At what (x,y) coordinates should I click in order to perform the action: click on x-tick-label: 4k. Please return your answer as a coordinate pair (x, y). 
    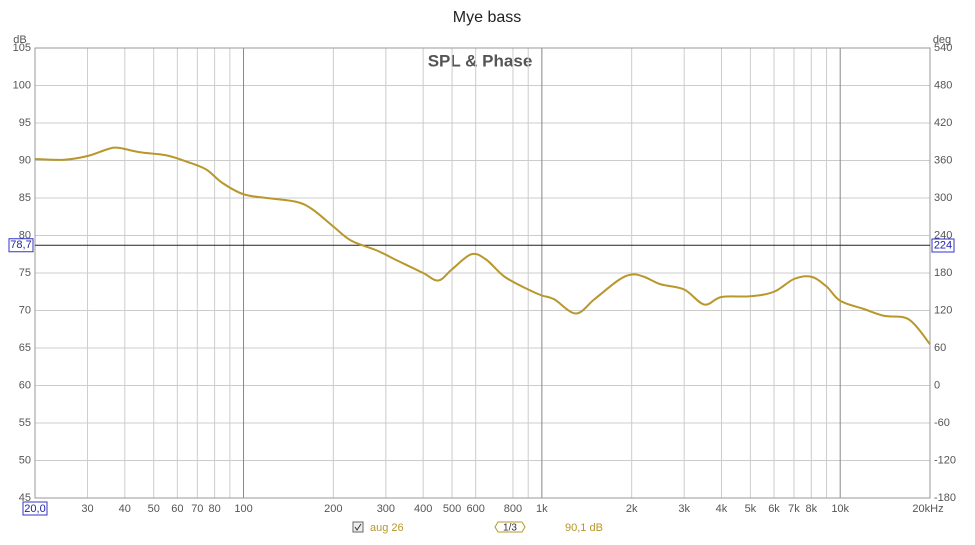
    Looking at the image, I should click on (722, 509).